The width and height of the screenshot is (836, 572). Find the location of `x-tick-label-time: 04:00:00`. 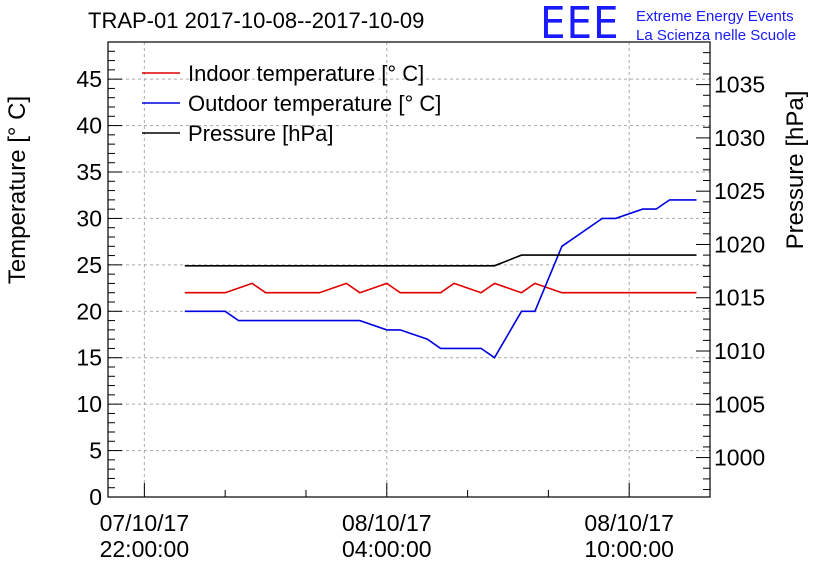

x-tick-label-time: 04:00:00 is located at coordinates (387, 549).